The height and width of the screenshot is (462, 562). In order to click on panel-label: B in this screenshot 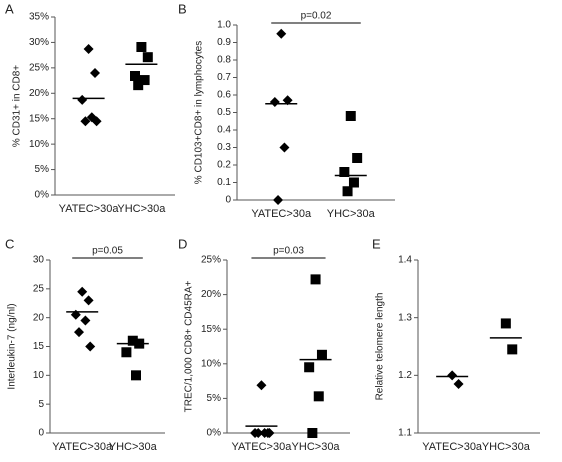, I will do `click(182, 8)`.